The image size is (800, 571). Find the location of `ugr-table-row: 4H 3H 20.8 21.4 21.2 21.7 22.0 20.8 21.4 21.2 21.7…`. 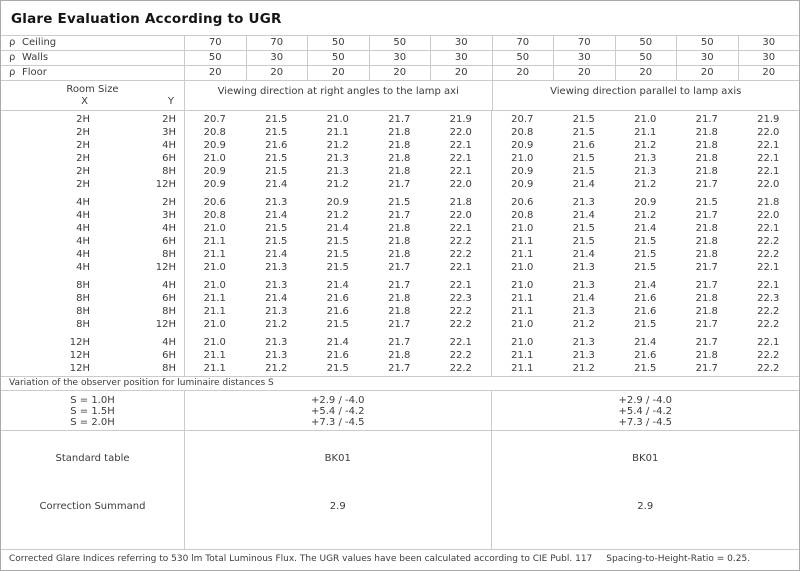

ugr-table-row: 4H 3H 20.8 21.4 21.2 21.7 22.0 20.8 21.4 21.2 21.7… is located at coordinates (400, 215).